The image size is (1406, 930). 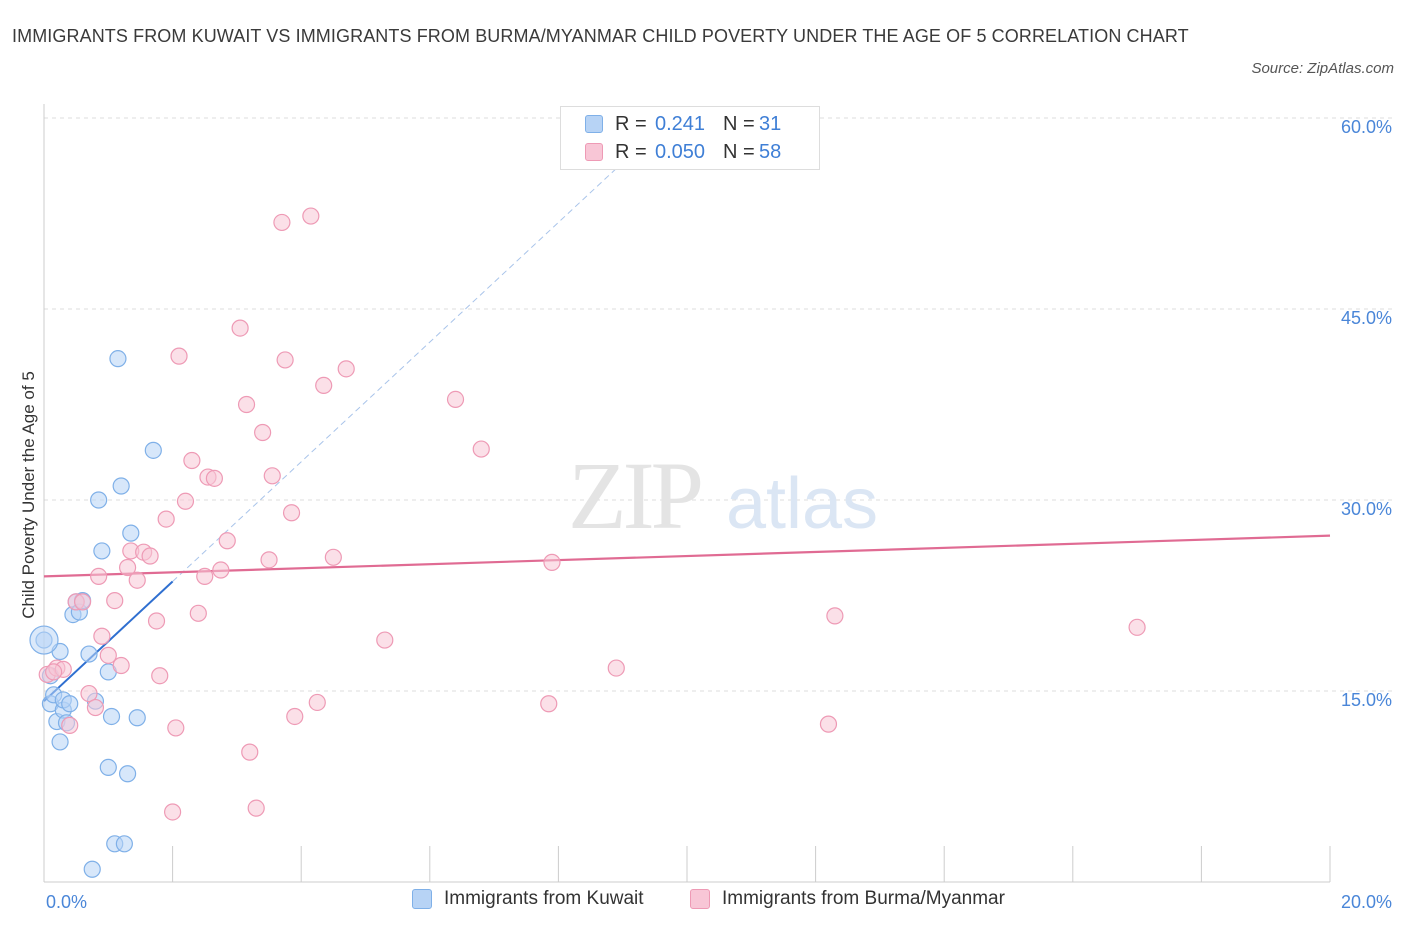 What do you see at coordinates (634, 495) in the screenshot?
I see `watermark-zip: ZIP` at bounding box center [634, 495].